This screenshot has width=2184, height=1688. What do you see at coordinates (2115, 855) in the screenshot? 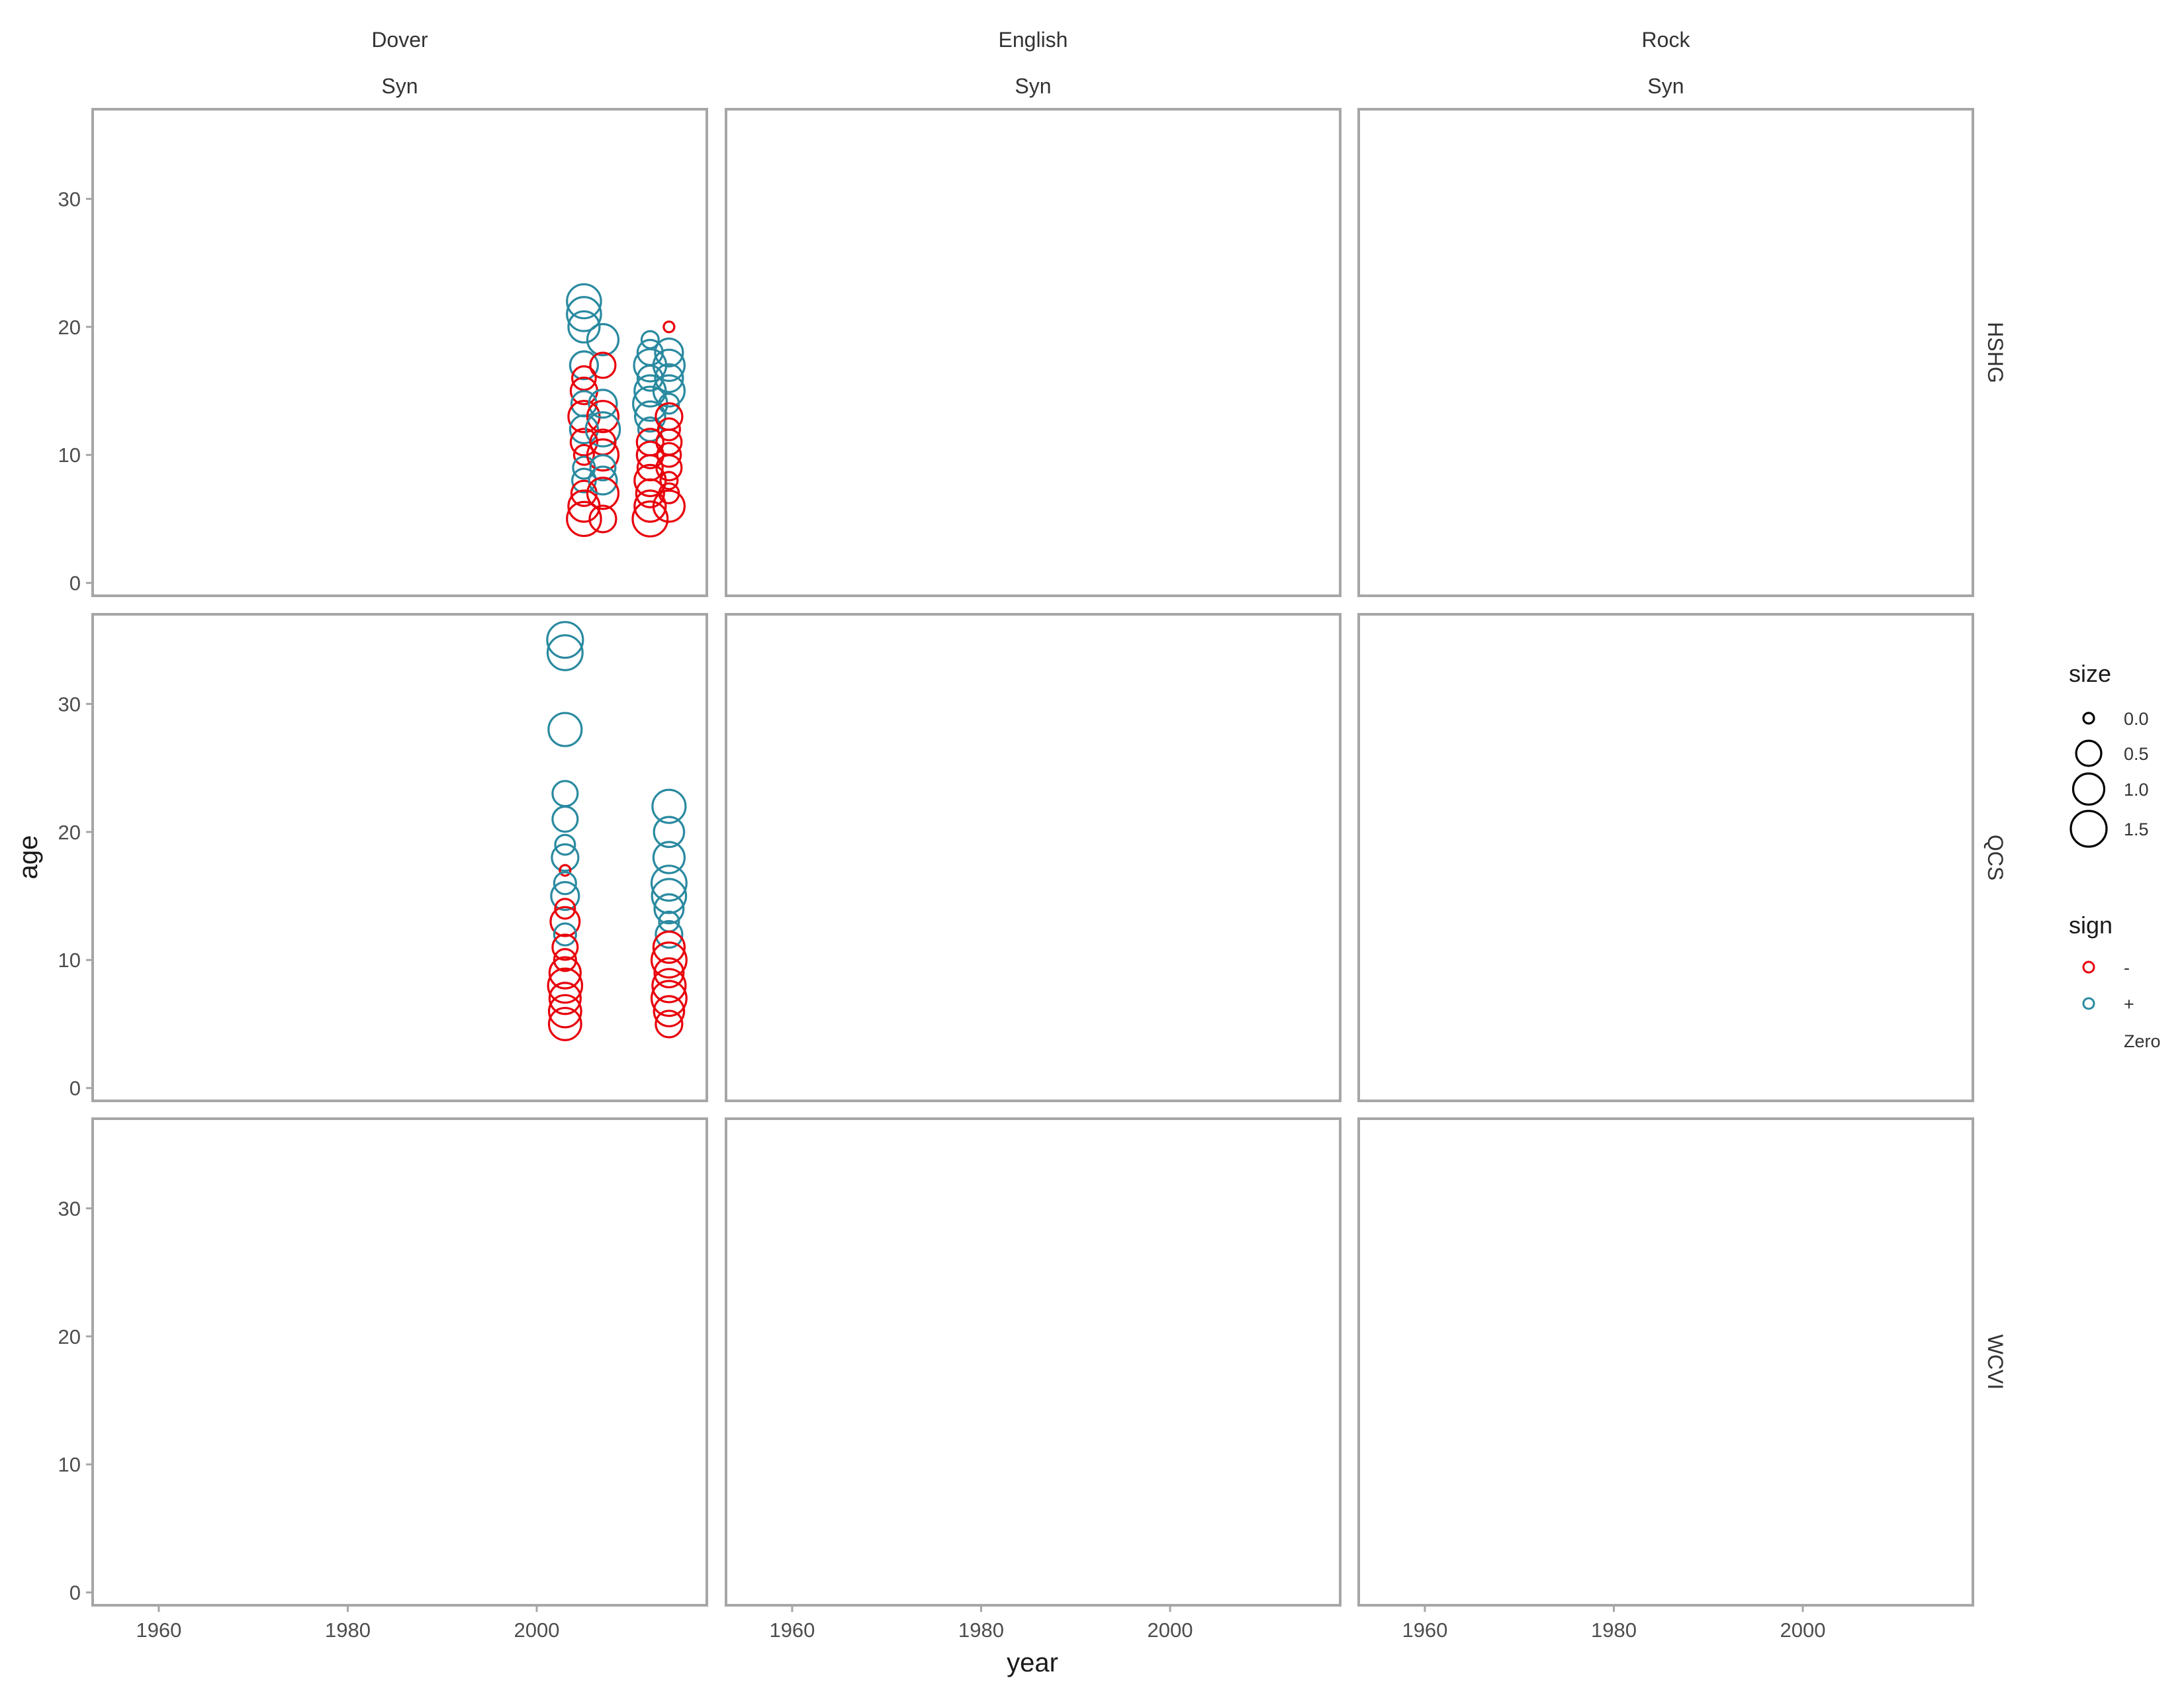
I see `legend: size 0.0 0.5 1.0 1.5 sign- + Zero` at bounding box center [2115, 855].